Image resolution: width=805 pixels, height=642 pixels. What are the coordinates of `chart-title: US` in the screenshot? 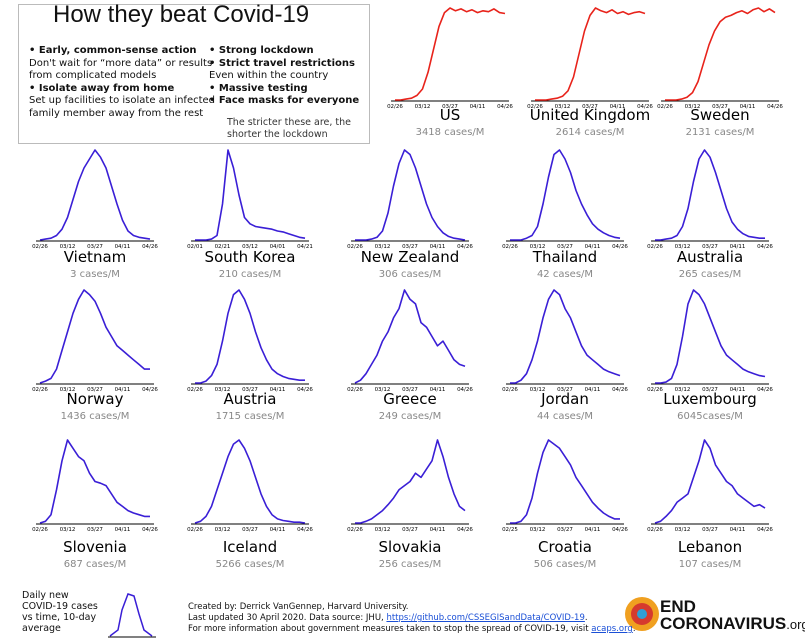 It's located at (450, 115).